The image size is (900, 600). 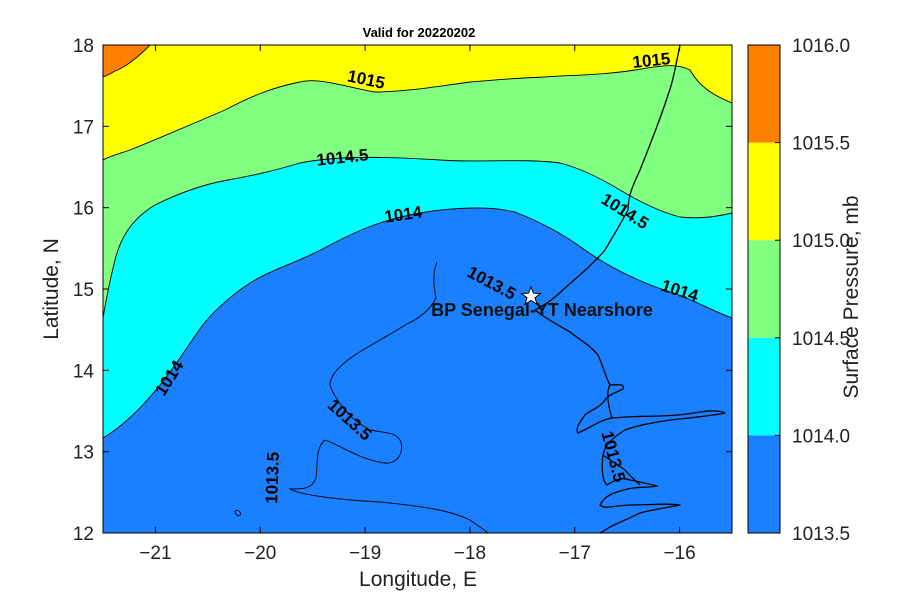 I want to click on y-tick-label: 14, so click(x=84, y=371).